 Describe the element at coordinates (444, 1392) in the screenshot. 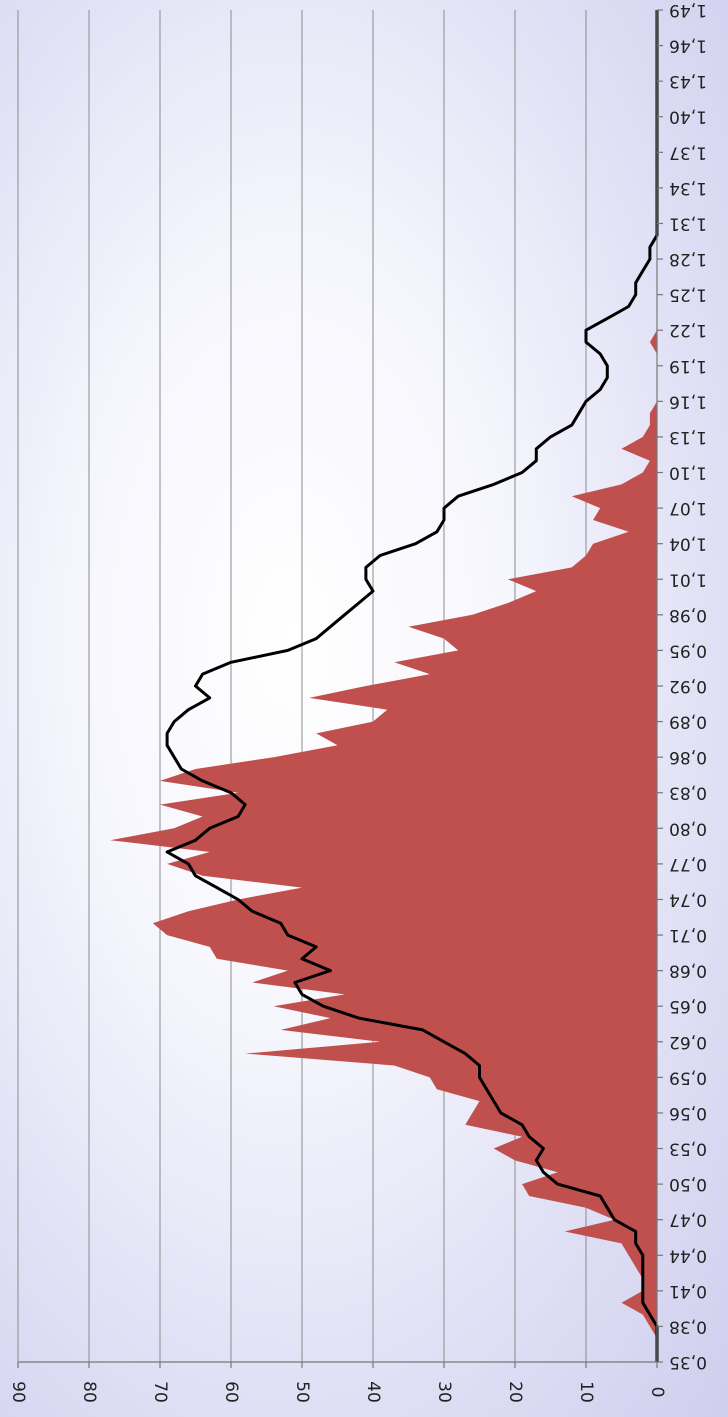

I see `value-tick-label: 30` at that location.